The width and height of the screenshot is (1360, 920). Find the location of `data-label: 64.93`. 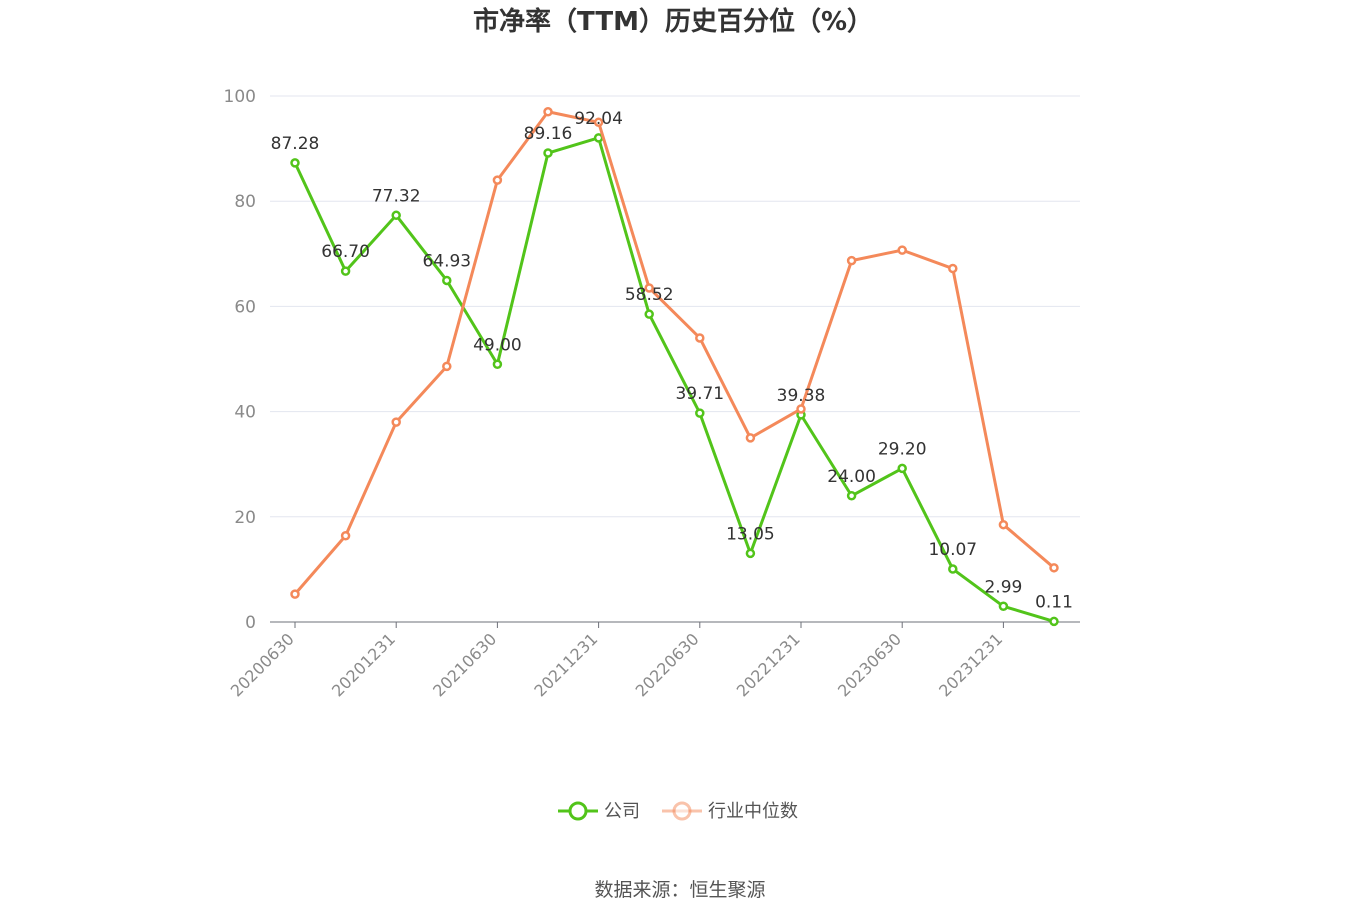

data-label: 64.93 is located at coordinates (446, 261).